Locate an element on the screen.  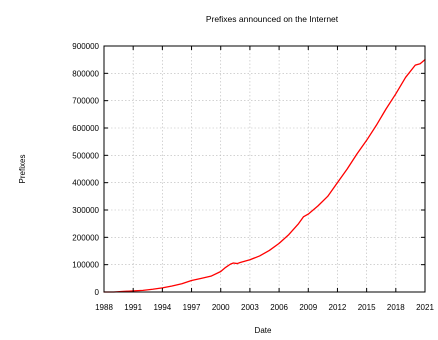
x-tick-label: 1994 is located at coordinates (162, 307).